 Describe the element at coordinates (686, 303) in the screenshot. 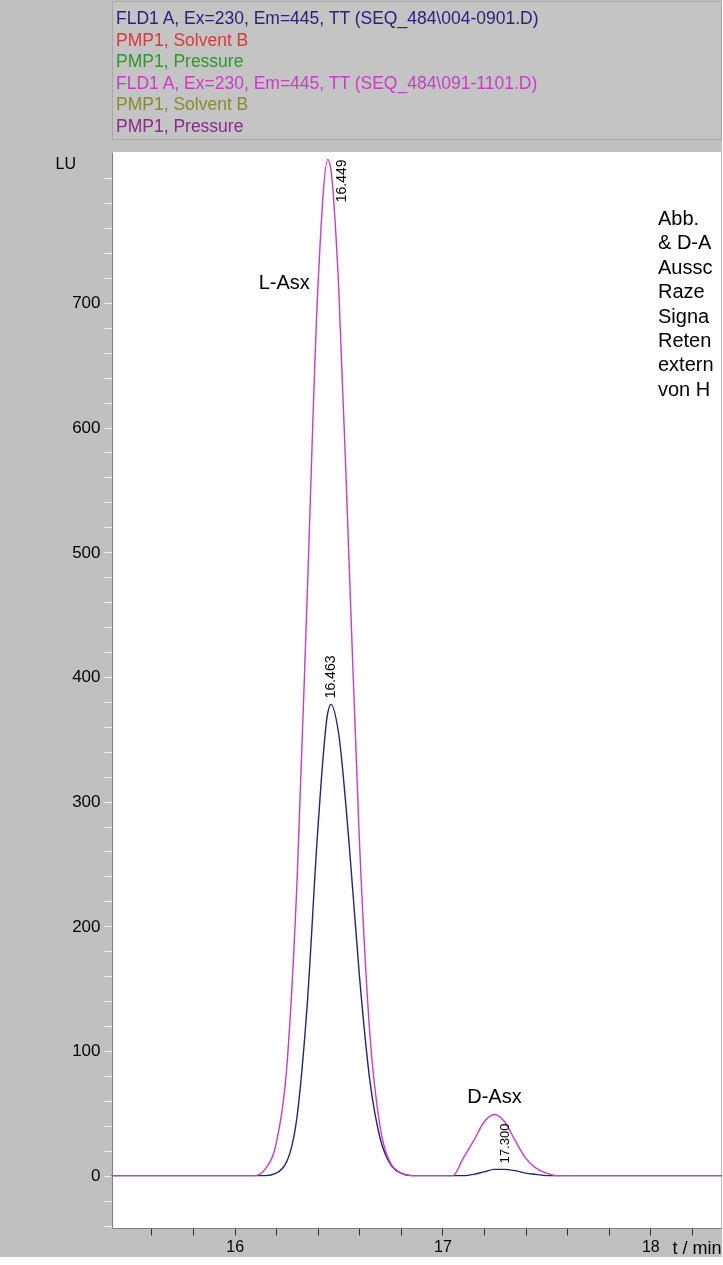

I see `annotation: Abb. & D-A Aussc Raze Signa Reten extern von H` at that location.